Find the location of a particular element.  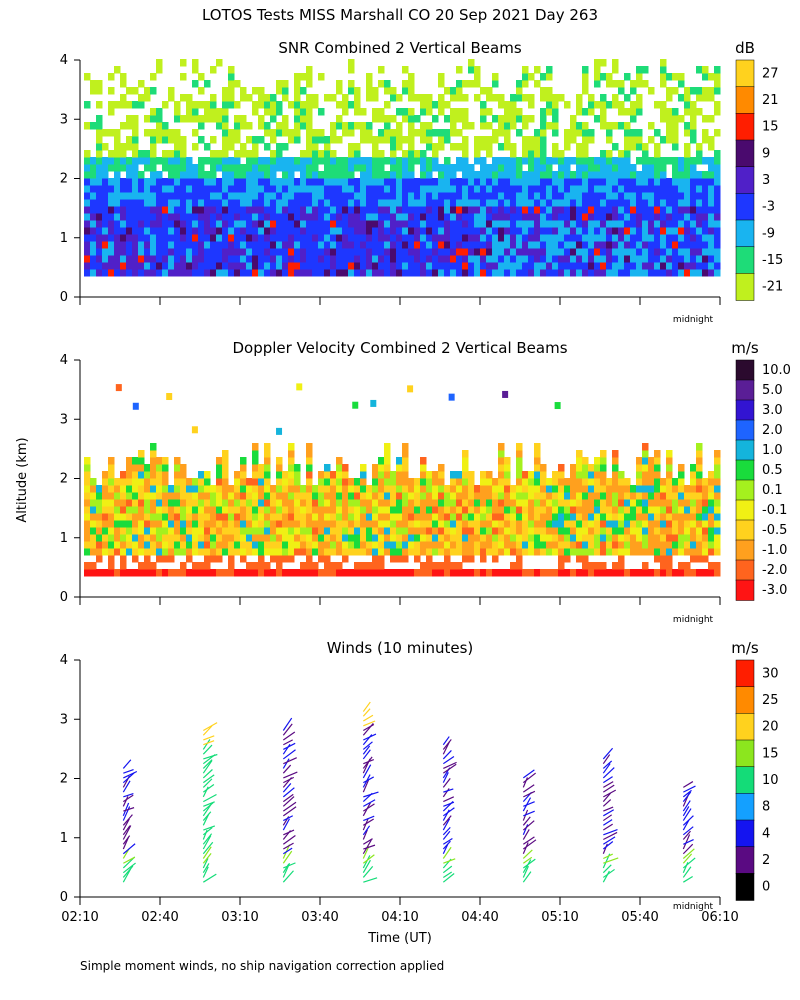

x-tick-label: 04:40 is located at coordinates (479, 917).